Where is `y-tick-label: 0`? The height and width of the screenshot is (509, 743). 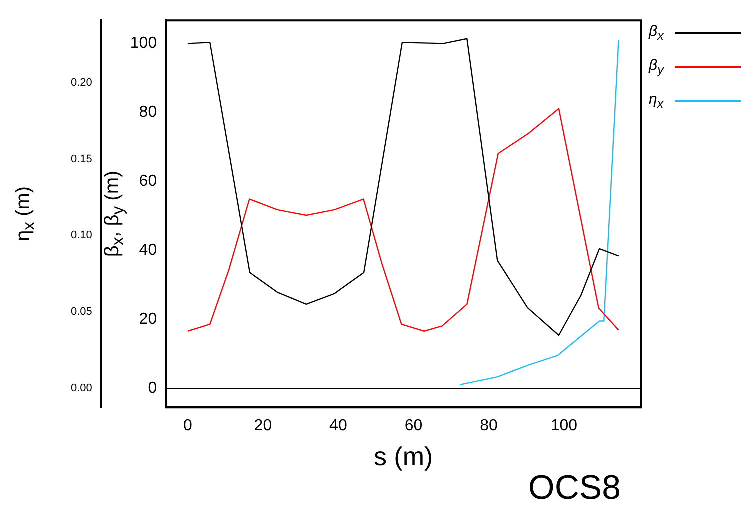
y-tick-label: 0 is located at coordinates (153, 389).